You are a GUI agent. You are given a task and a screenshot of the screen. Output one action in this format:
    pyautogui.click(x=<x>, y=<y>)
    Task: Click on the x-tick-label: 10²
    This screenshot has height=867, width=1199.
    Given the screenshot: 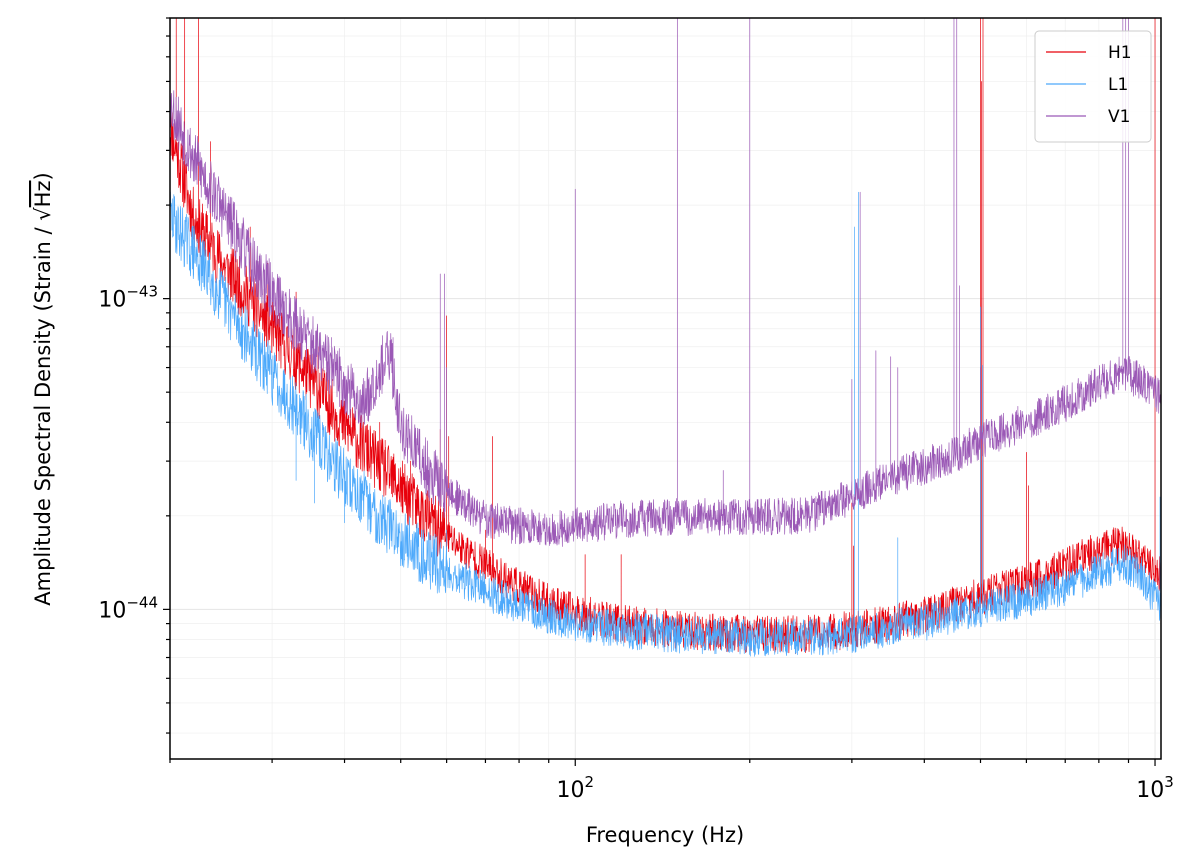 What is the action you would take?
    pyautogui.click(x=575, y=788)
    